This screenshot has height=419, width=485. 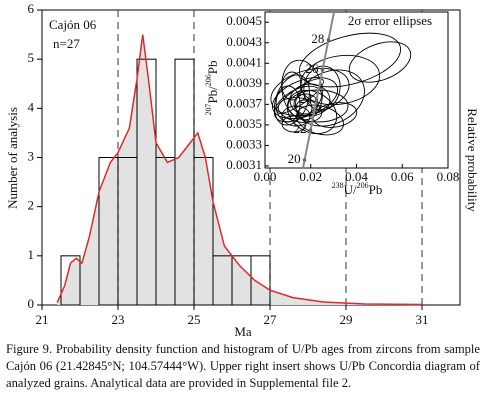 I want to click on inset-frame, so click(x=356, y=90).